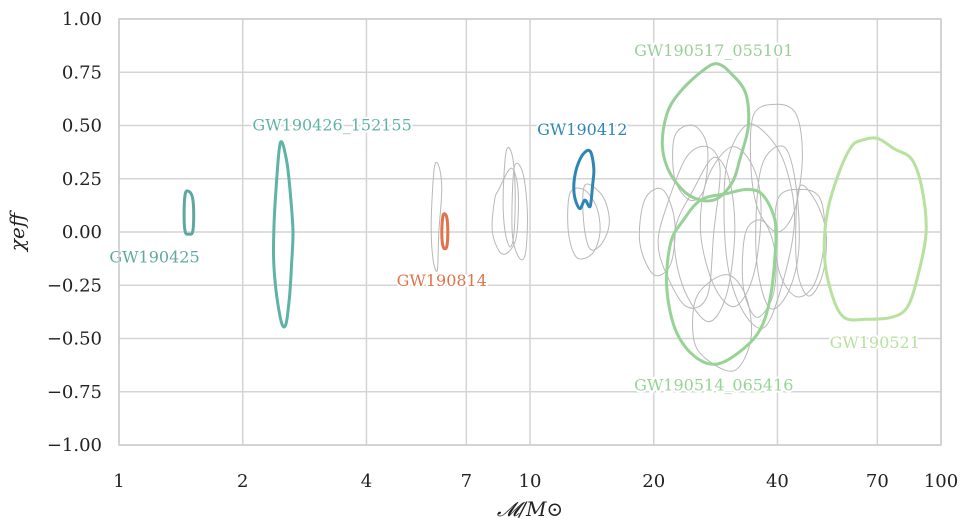 The image size is (967, 525). I want to click on y-tick-label: −0.25, so click(74, 285).